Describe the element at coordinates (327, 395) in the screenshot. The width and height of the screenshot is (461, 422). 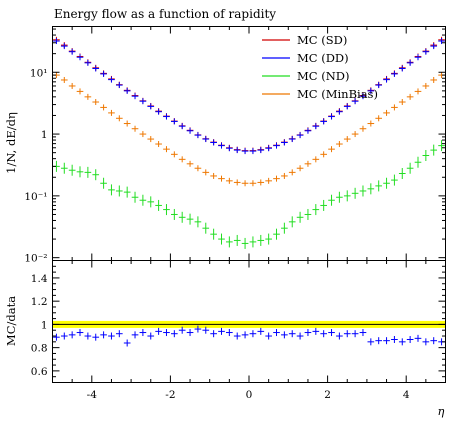
I see `x-tick-label: 2` at that location.